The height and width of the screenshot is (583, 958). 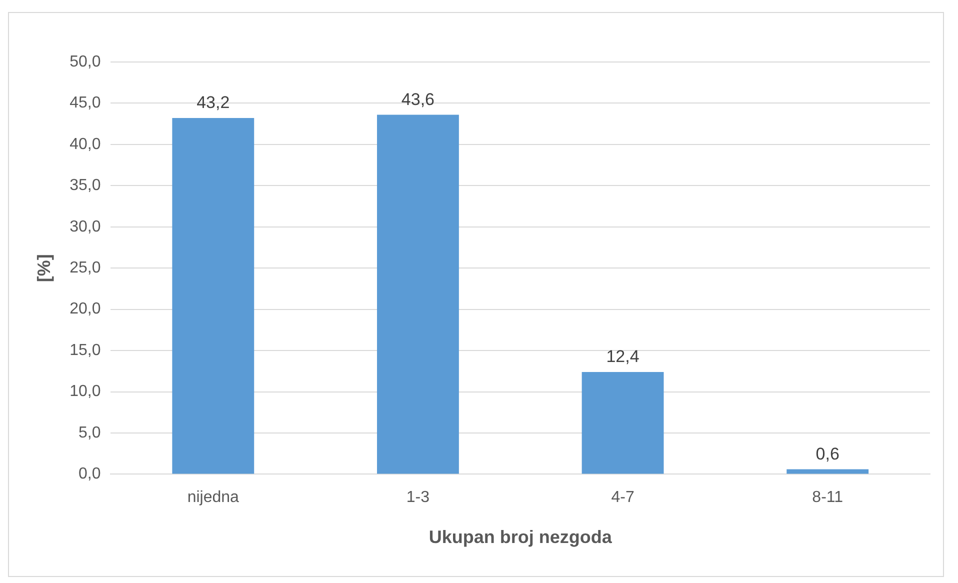 I want to click on x-tick-label: 4-7, so click(x=622, y=497).